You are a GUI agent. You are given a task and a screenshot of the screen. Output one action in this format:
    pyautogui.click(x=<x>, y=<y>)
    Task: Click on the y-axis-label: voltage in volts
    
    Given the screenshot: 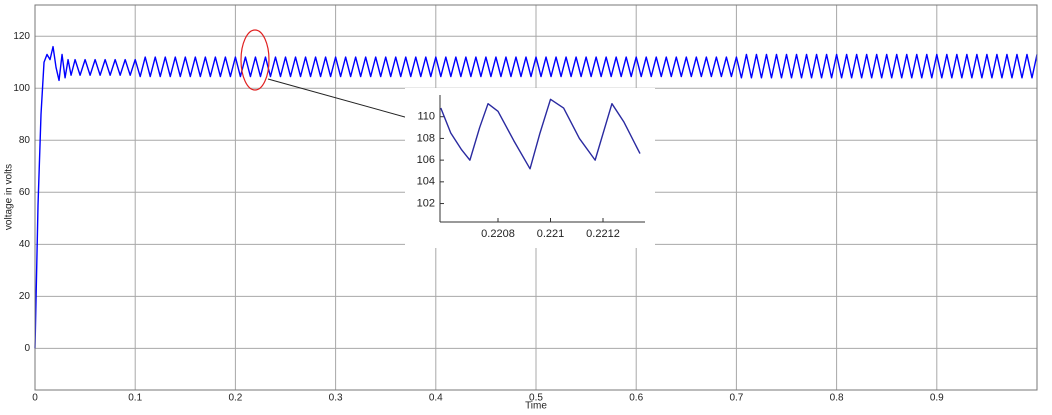 What is the action you would take?
    pyautogui.click(x=9, y=197)
    